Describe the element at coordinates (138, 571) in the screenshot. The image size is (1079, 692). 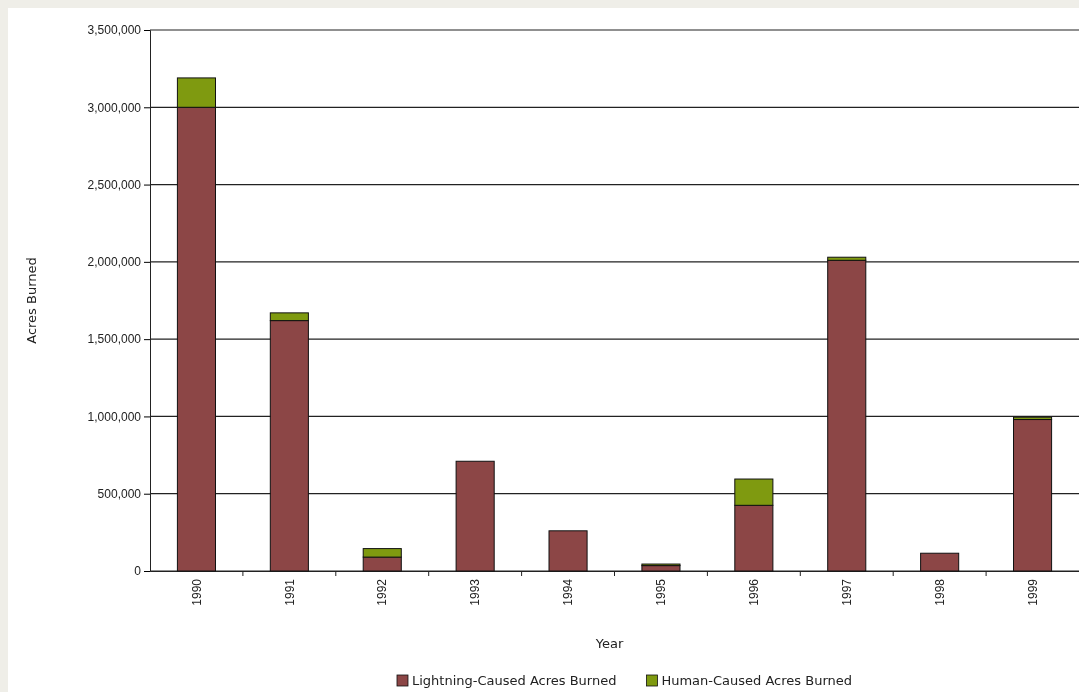
I see `y-tick-label: 0` at that location.